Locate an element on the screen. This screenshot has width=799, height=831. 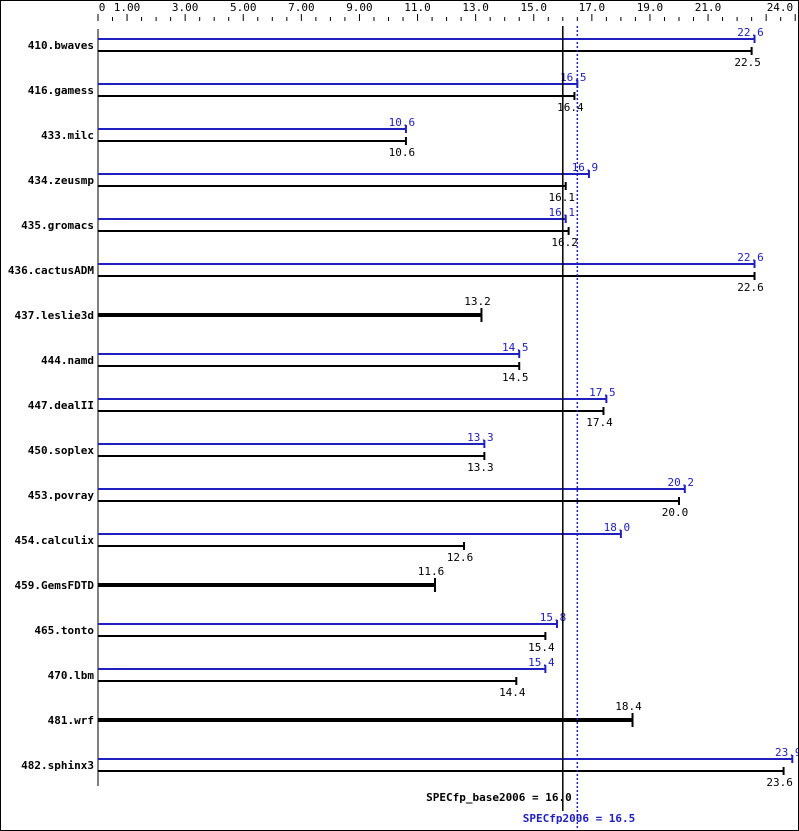
base-value-label: 23.6 is located at coordinates (779, 782).